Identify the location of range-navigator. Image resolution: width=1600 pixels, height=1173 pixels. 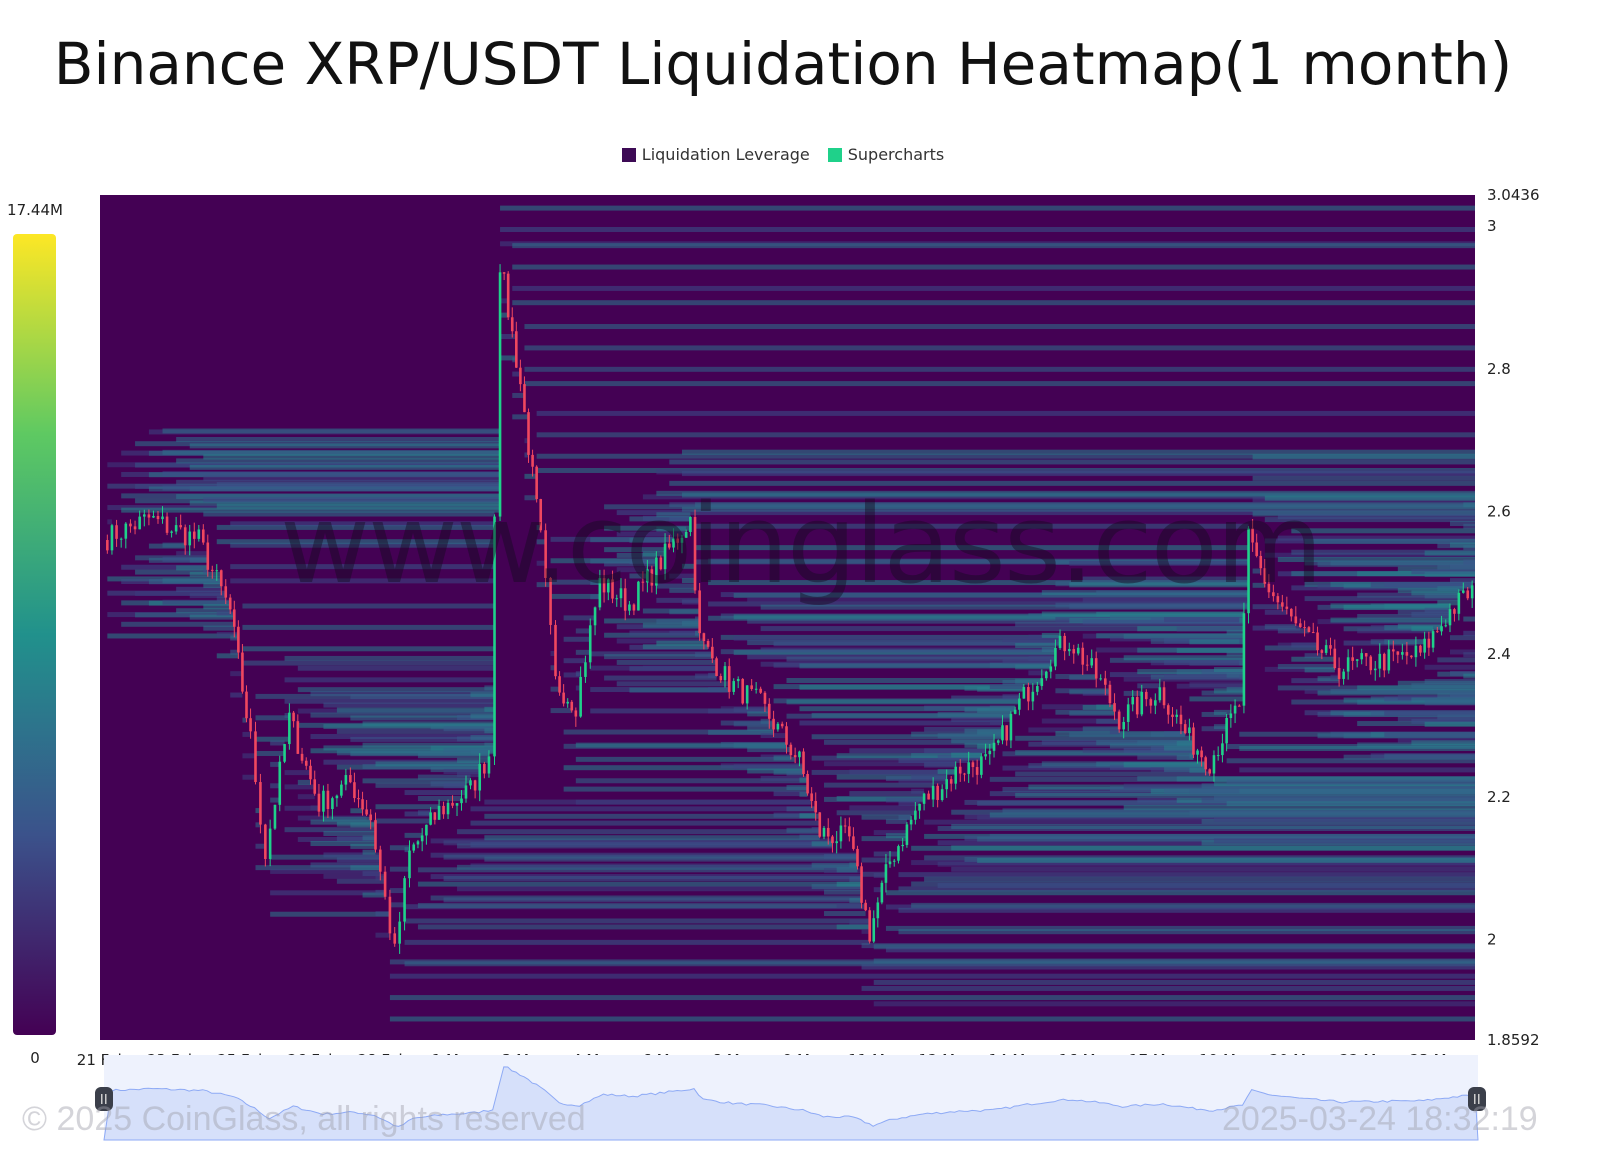
(790, 1098).